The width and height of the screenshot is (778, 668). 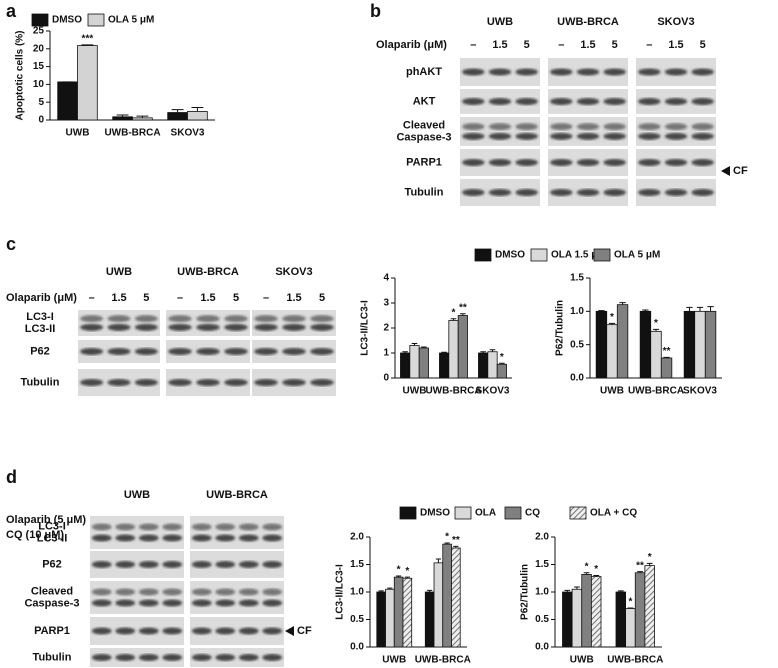 I want to click on x-tick-label: SKOV3, so click(x=188, y=133).